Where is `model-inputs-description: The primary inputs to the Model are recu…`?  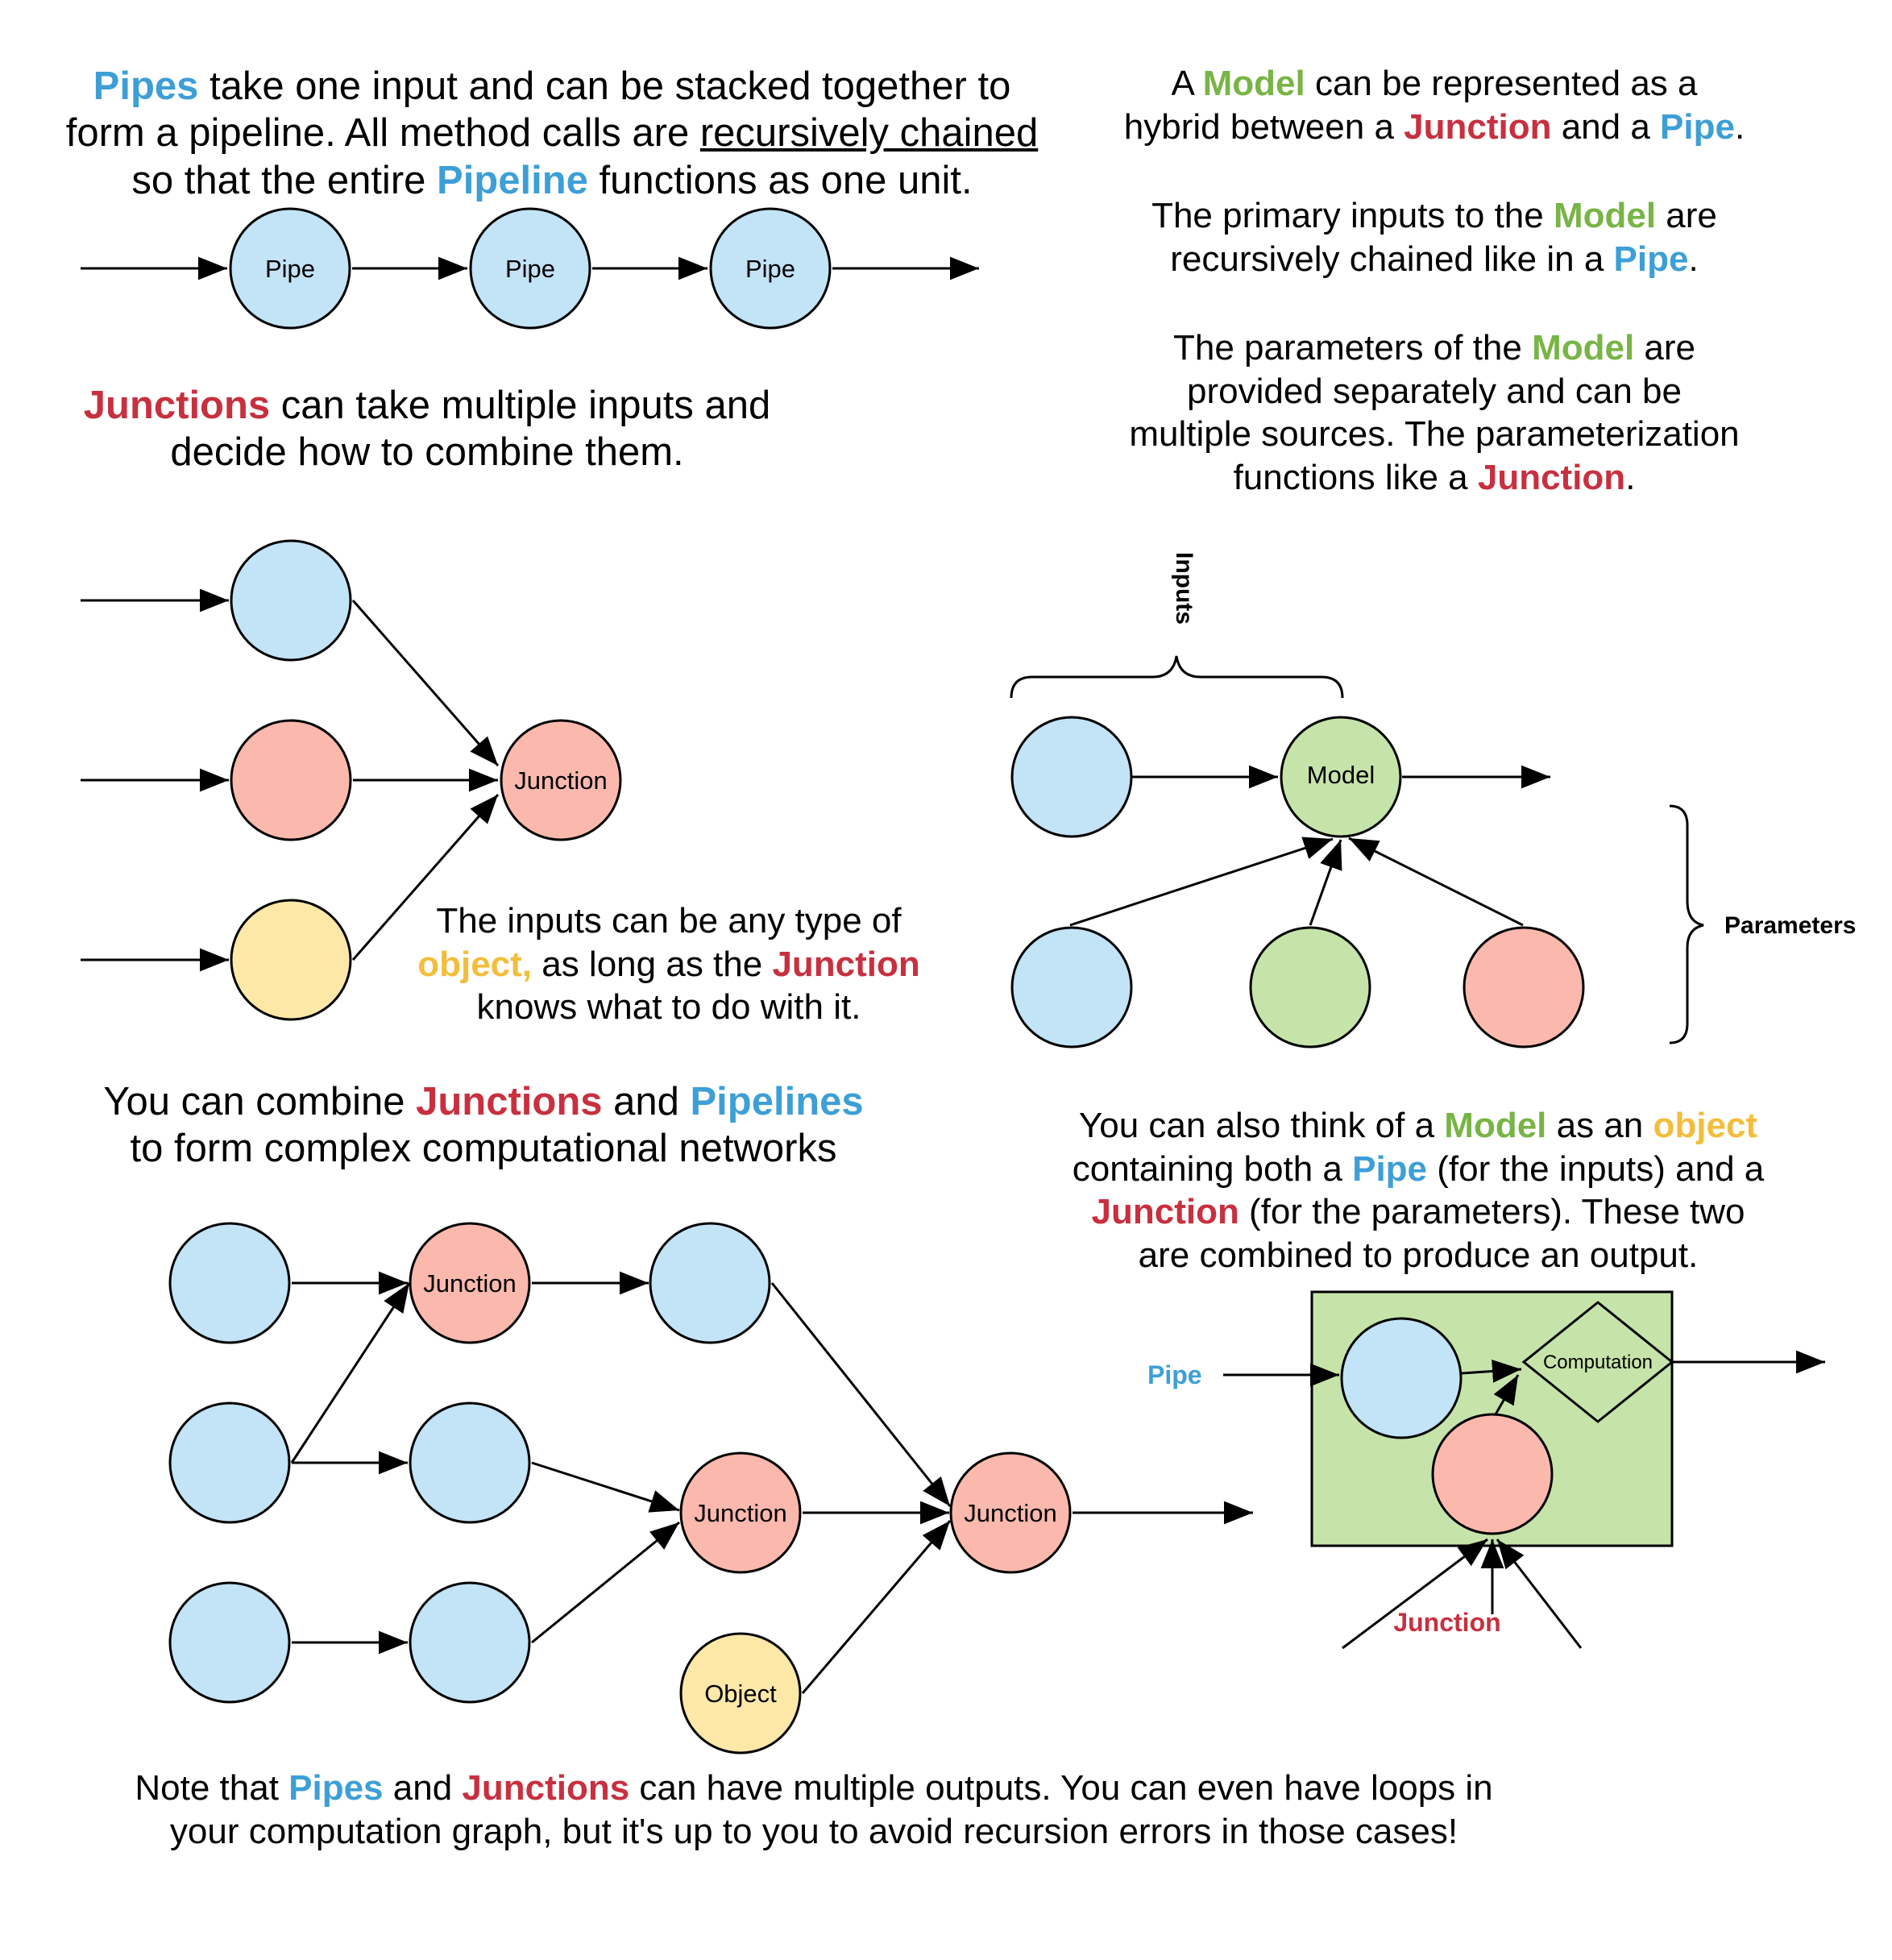 model-inputs-description: The primary inputs to the Model are recu… is located at coordinates (1434, 238).